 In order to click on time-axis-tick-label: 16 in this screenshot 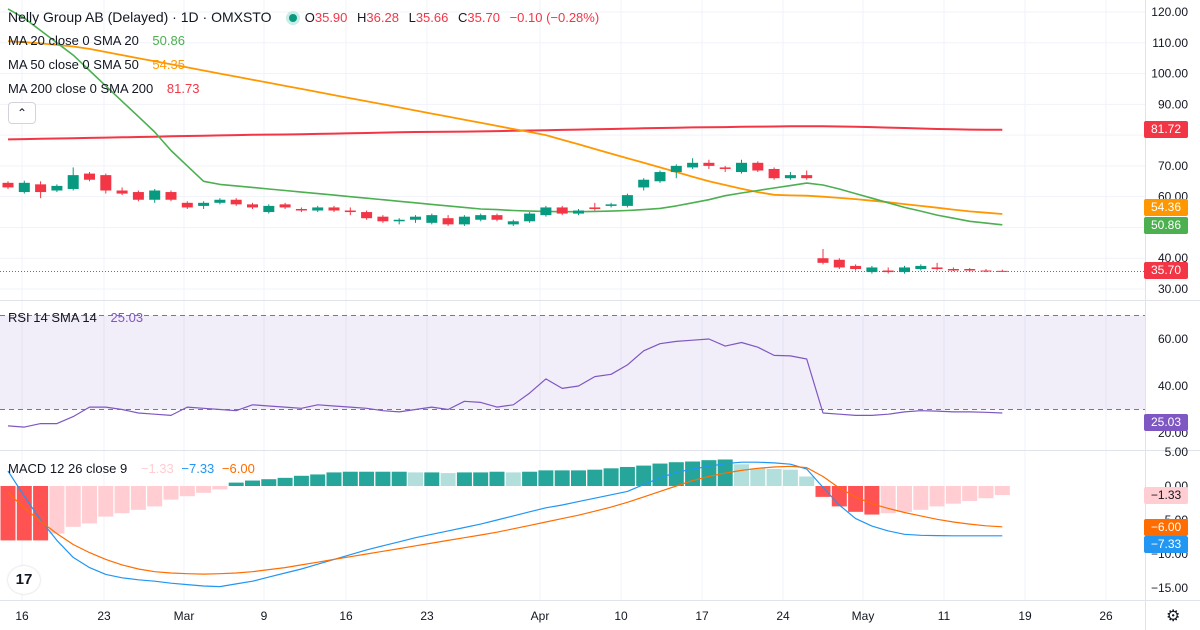, I will do `click(346, 616)`.